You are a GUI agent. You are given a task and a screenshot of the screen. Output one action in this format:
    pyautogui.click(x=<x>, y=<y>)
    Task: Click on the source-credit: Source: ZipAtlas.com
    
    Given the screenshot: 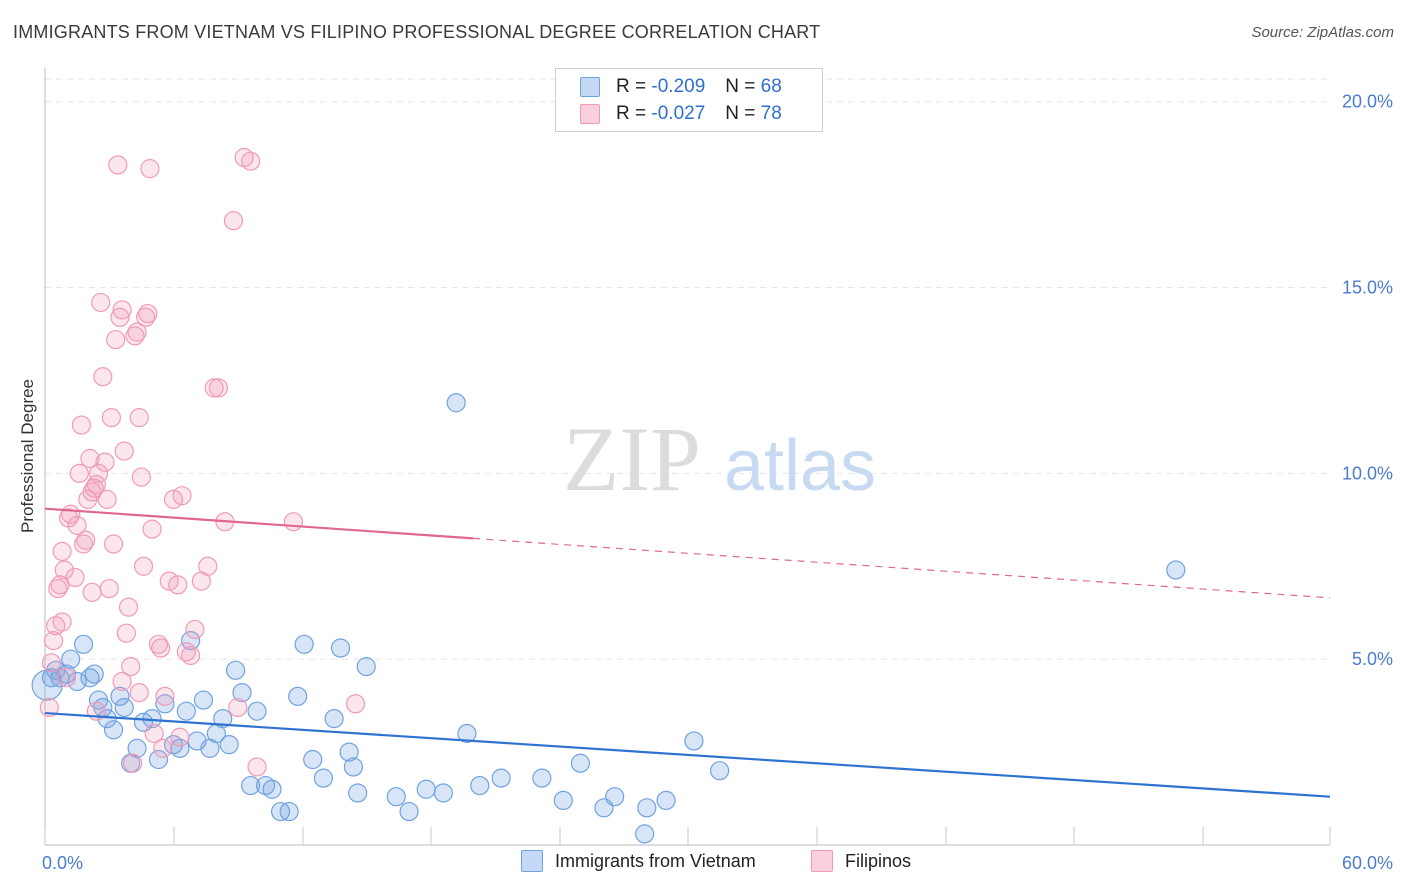 What is the action you would take?
    pyautogui.click(x=1322, y=32)
    